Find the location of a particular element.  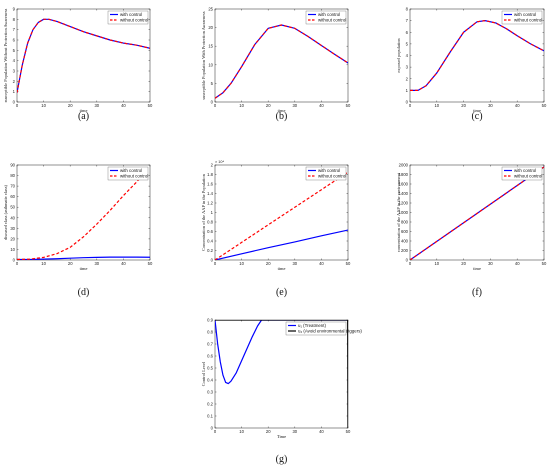

y-tick-label: 40 is located at coordinates (12, 217).